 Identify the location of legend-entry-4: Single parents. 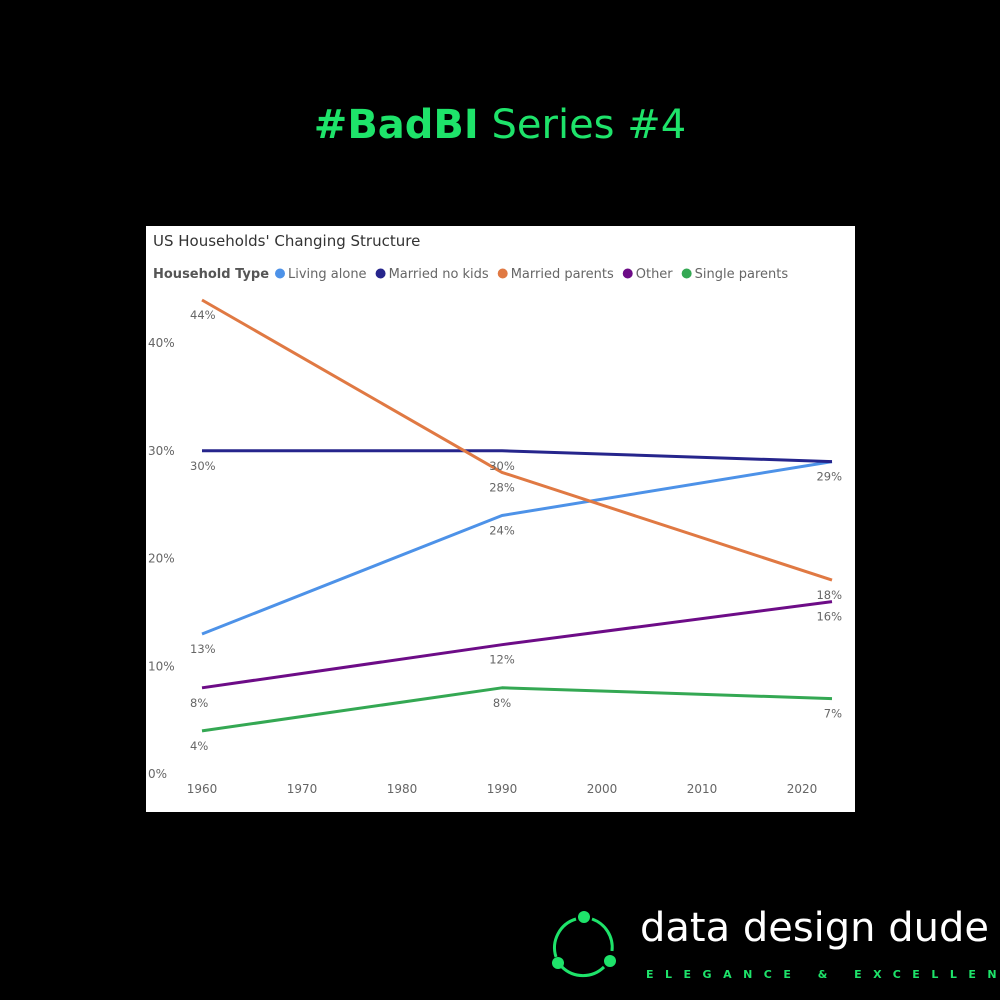
(742, 274).